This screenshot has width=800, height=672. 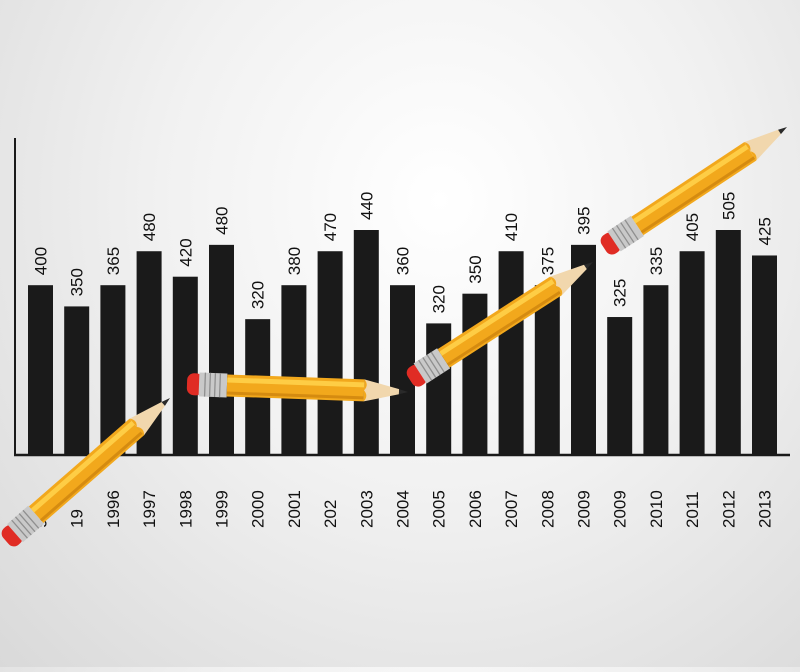 What do you see at coordinates (330, 514) in the screenshot?
I see `category-label: 202` at bounding box center [330, 514].